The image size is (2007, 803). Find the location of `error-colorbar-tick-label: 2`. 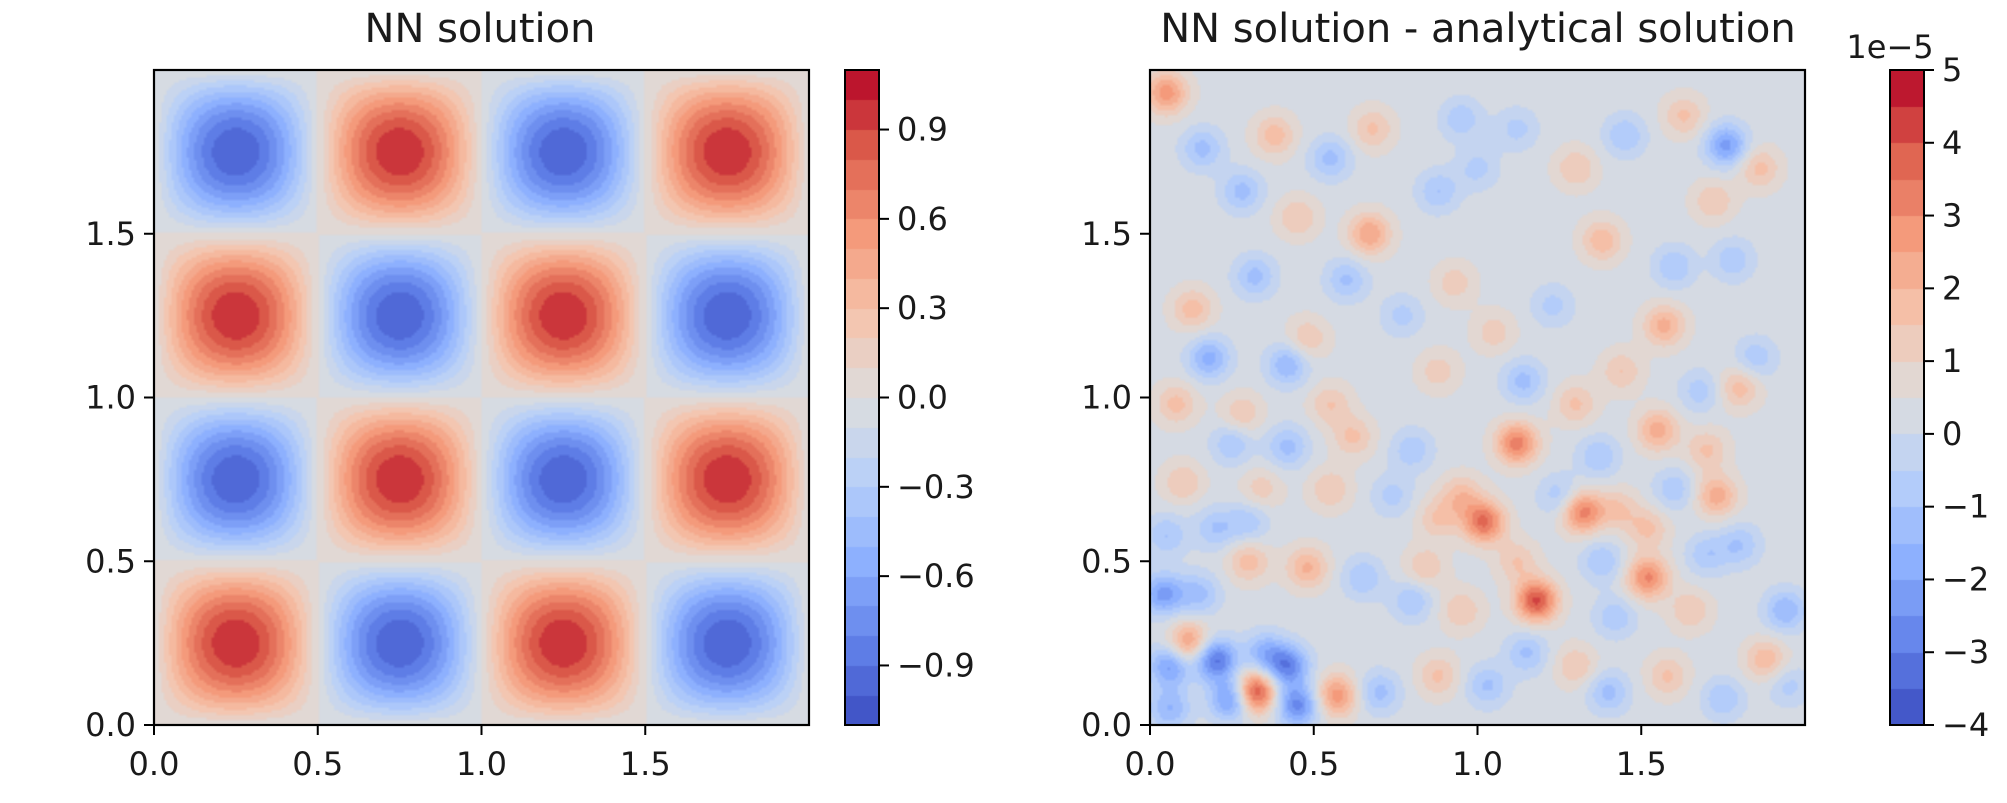

error-colorbar-tick-label: 2 is located at coordinates (1952, 288).